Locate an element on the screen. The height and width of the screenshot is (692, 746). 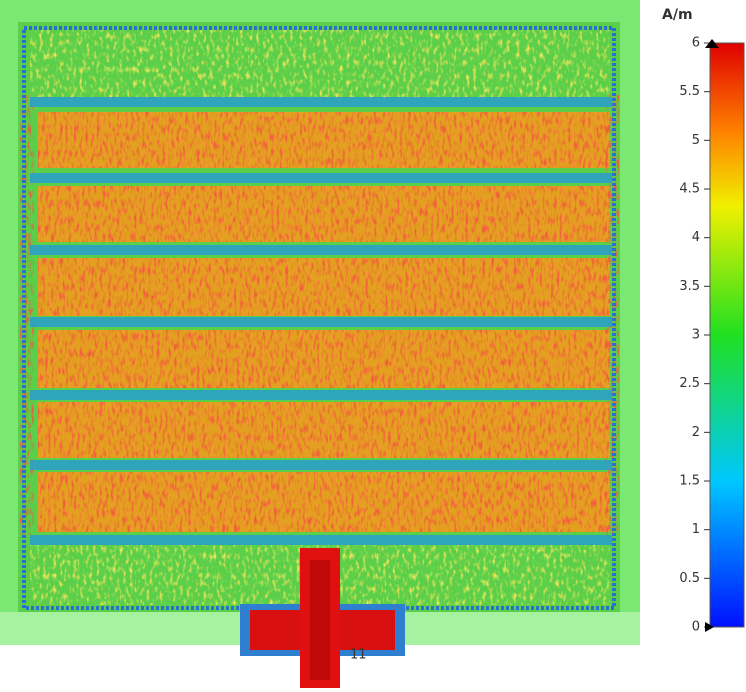
colorbar-tick-label: 6 is located at coordinates (696, 43).